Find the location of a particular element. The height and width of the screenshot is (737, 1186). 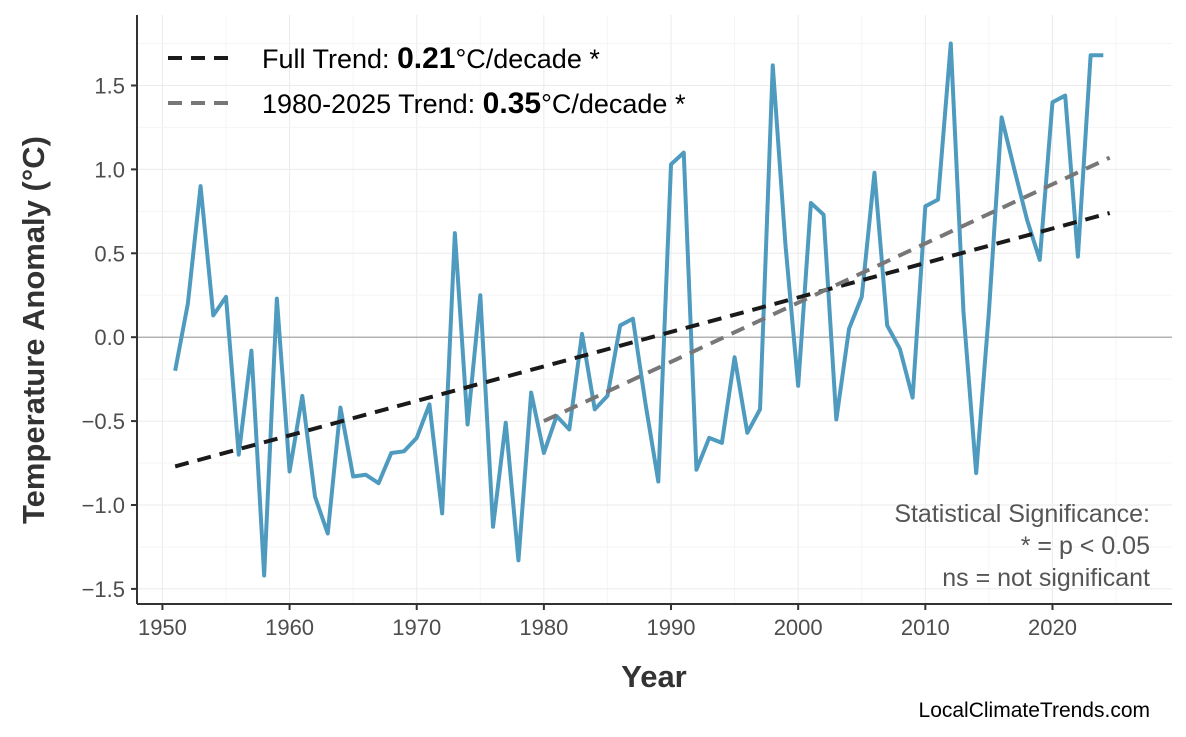

x-tick-label: 1990 is located at coordinates (671, 627).